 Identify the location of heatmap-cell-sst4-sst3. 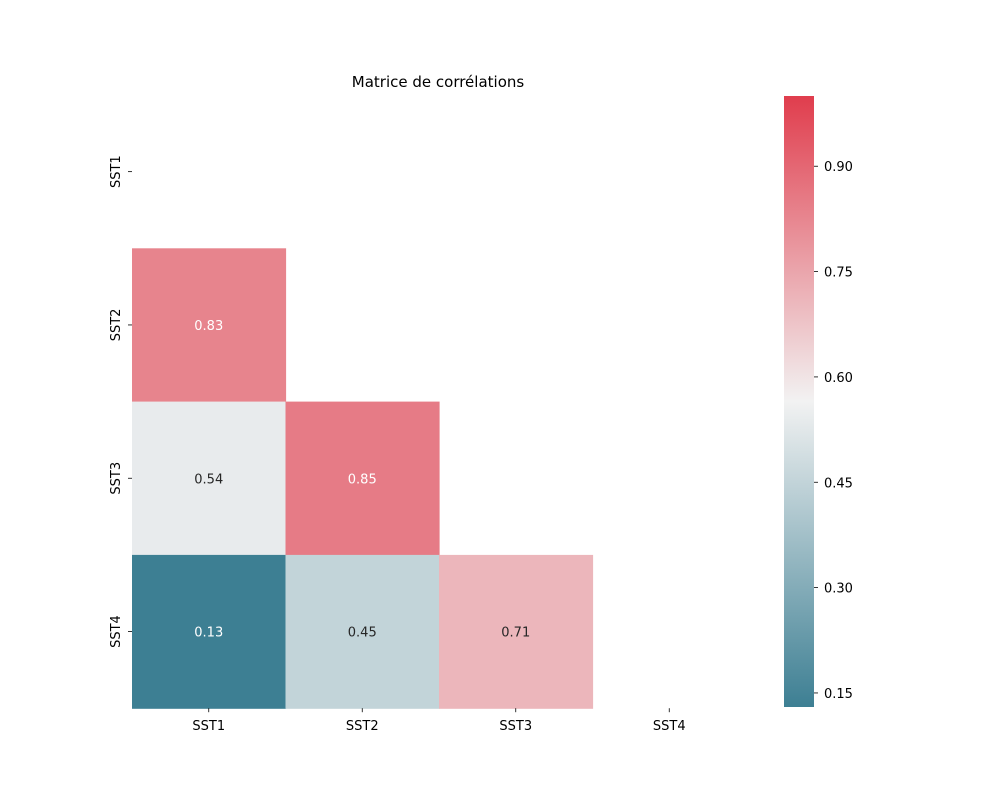
(516, 631).